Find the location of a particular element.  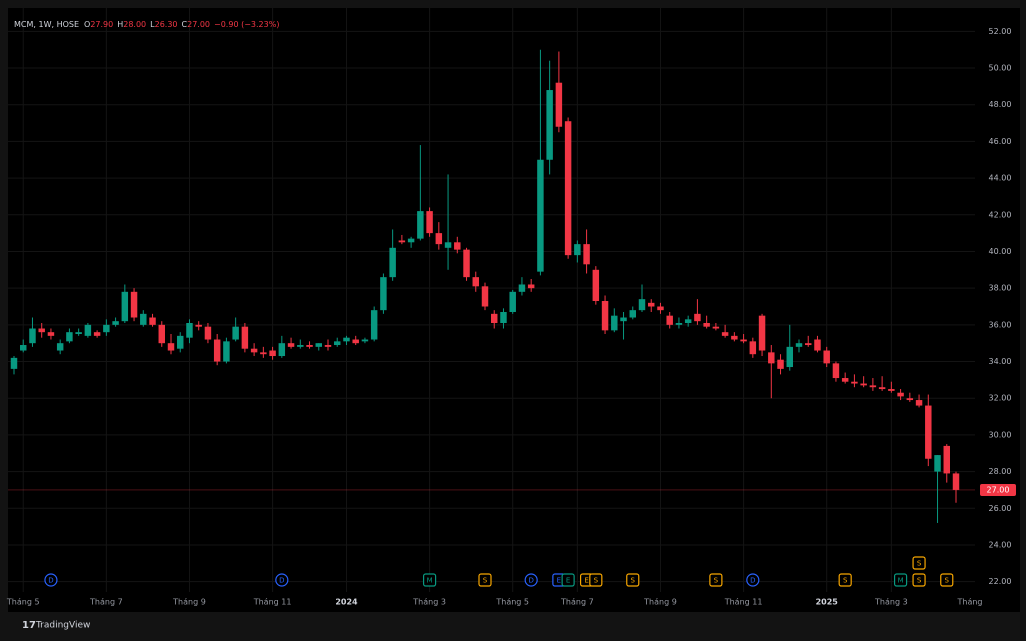

event-label: E is located at coordinates (568, 581).